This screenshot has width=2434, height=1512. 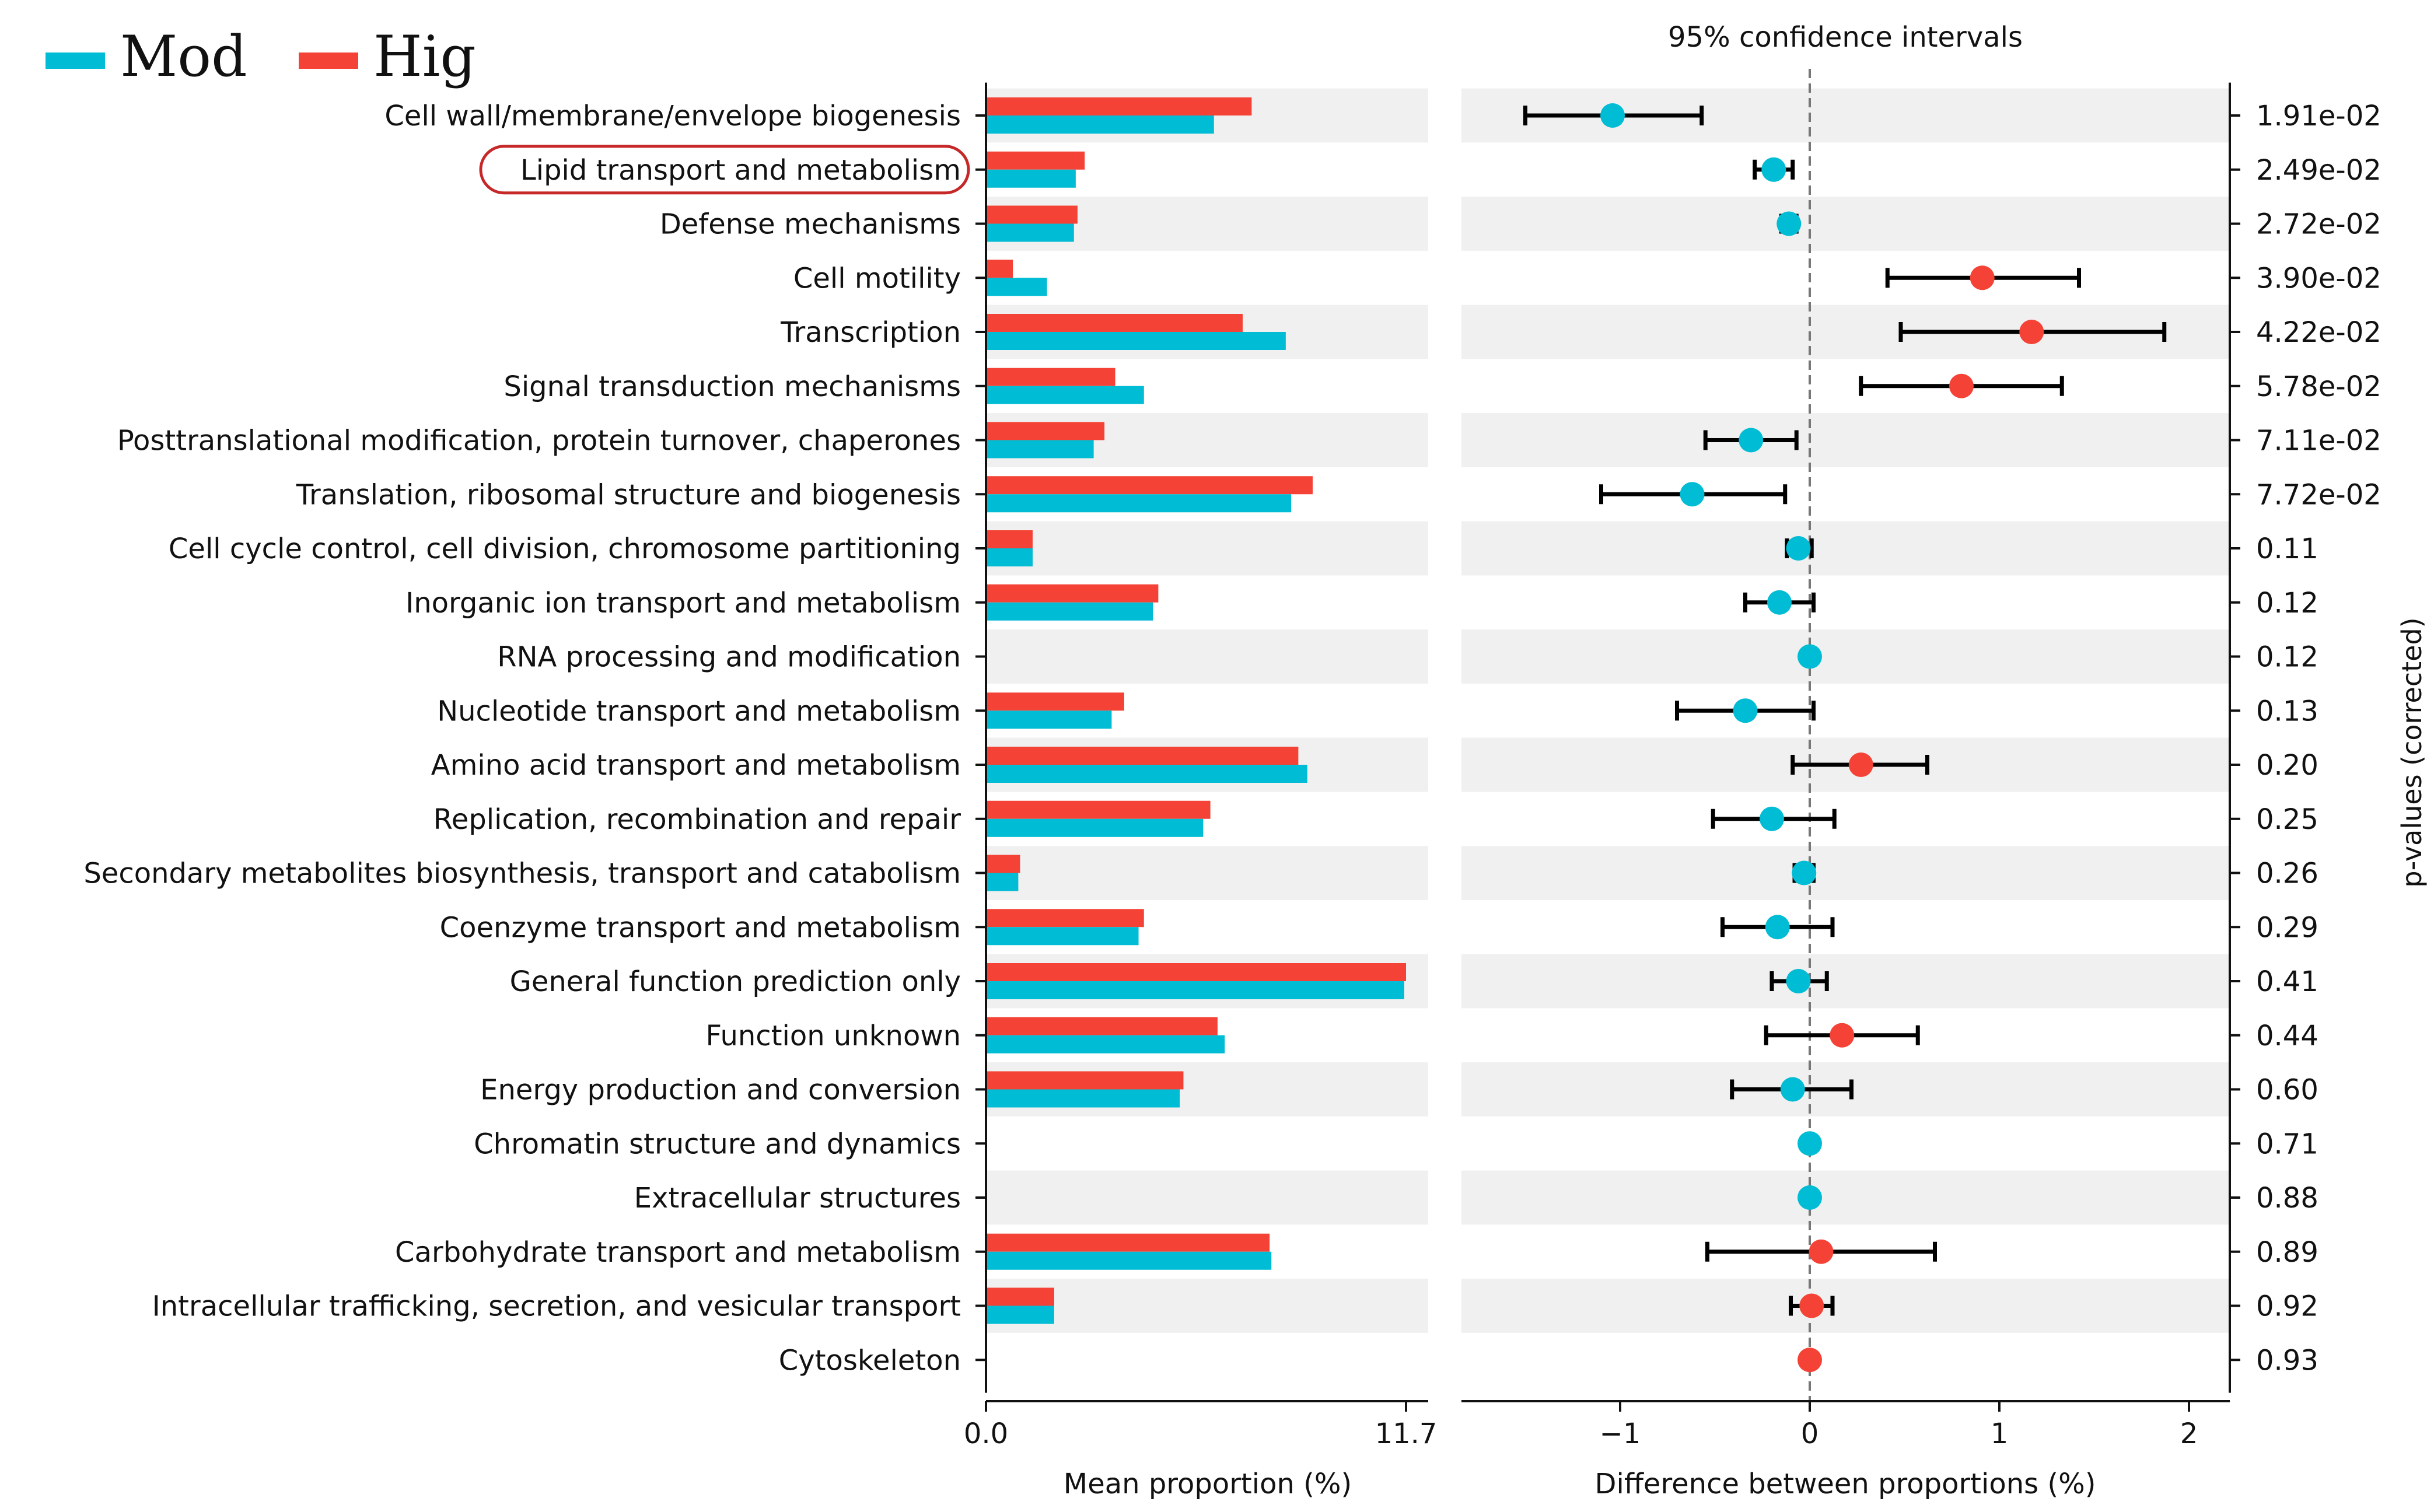 I want to click on highlight-outline, so click(x=724, y=170).